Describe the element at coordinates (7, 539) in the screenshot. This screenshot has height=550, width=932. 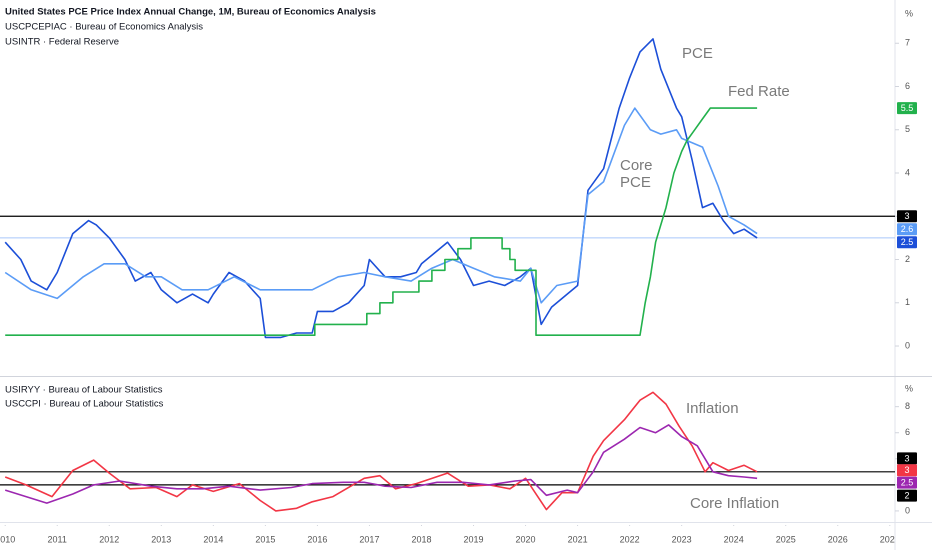
I see `x-tick-label: 2010` at that location.